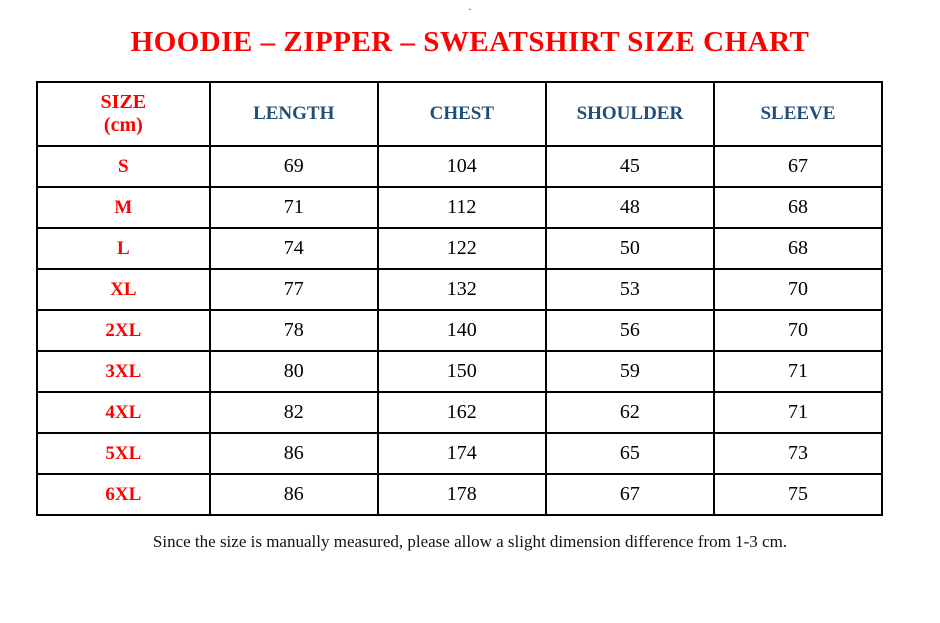 This screenshot has height=623, width=940. I want to click on measurement-value: 75, so click(798, 494).